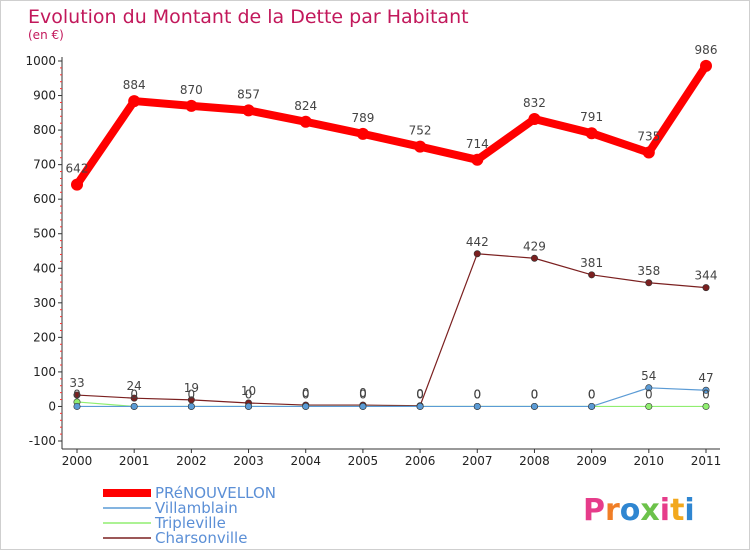 Image resolution: width=750 pixels, height=551 pixels. Describe the element at coordinates (391, 397) in the screenshot. I see `series-line-villamblain` at that location.